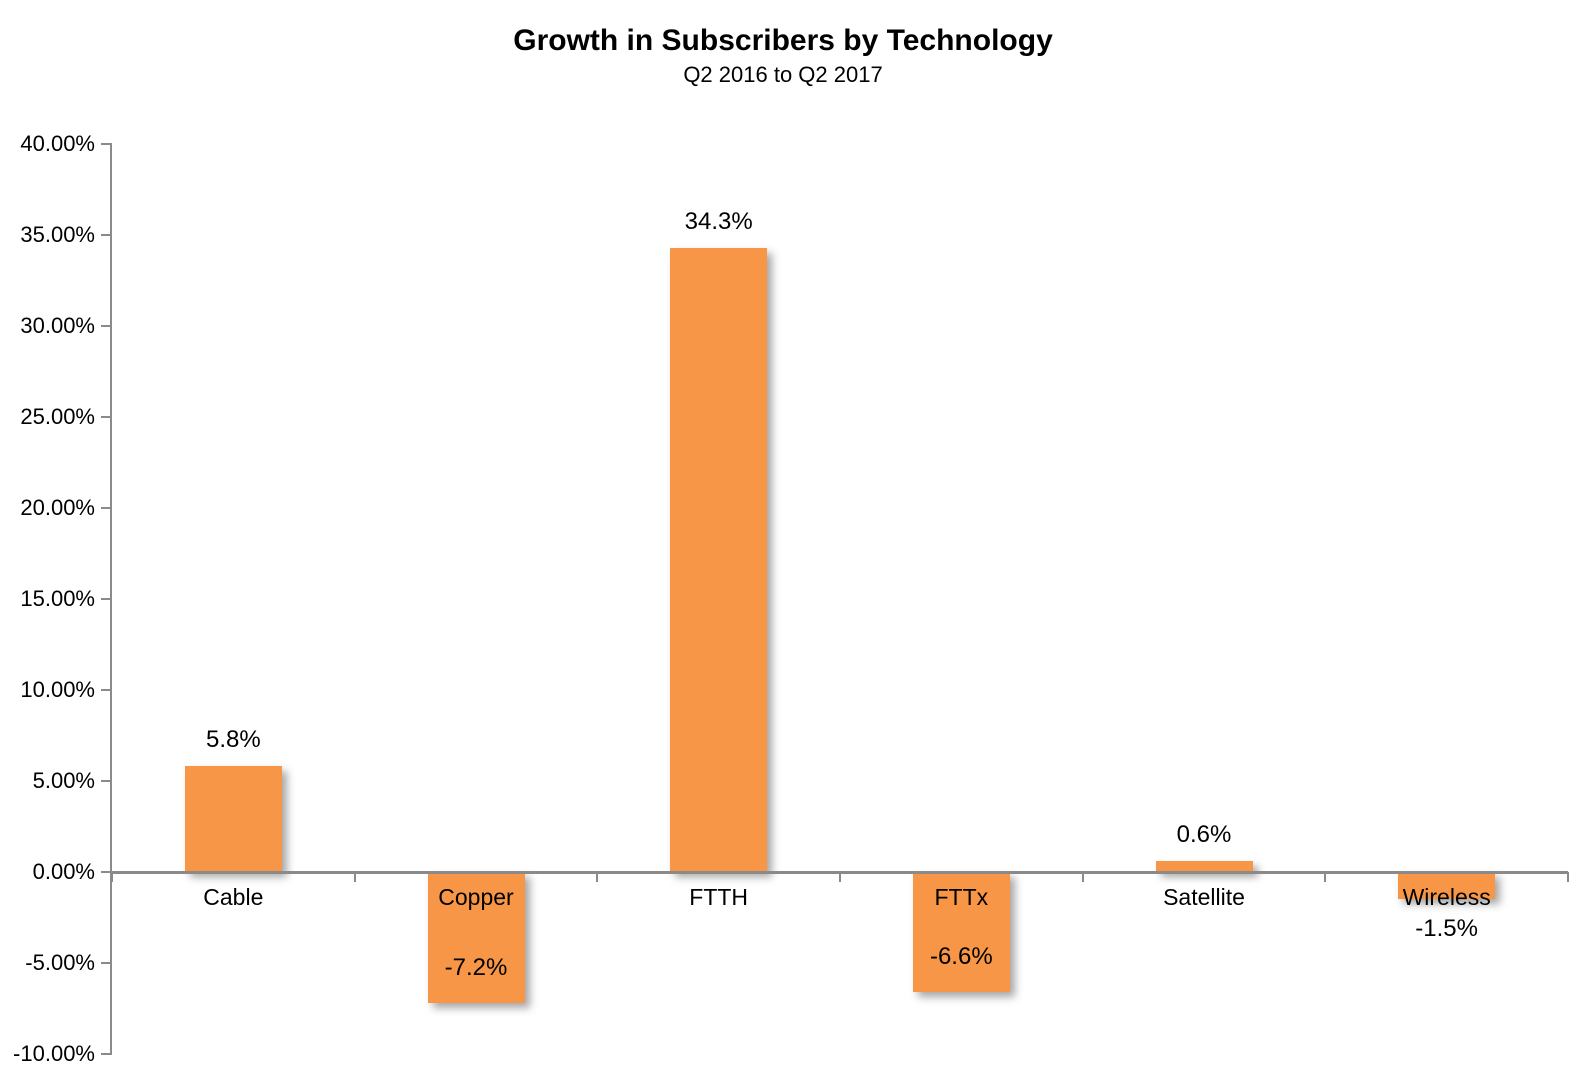 This screenshot has width=1596, height=1081. What do you see at coordinates (57, 325) in the screenshot?
I see `y-axis-tick-label: 30.00%` at bounding box center [57, 325].